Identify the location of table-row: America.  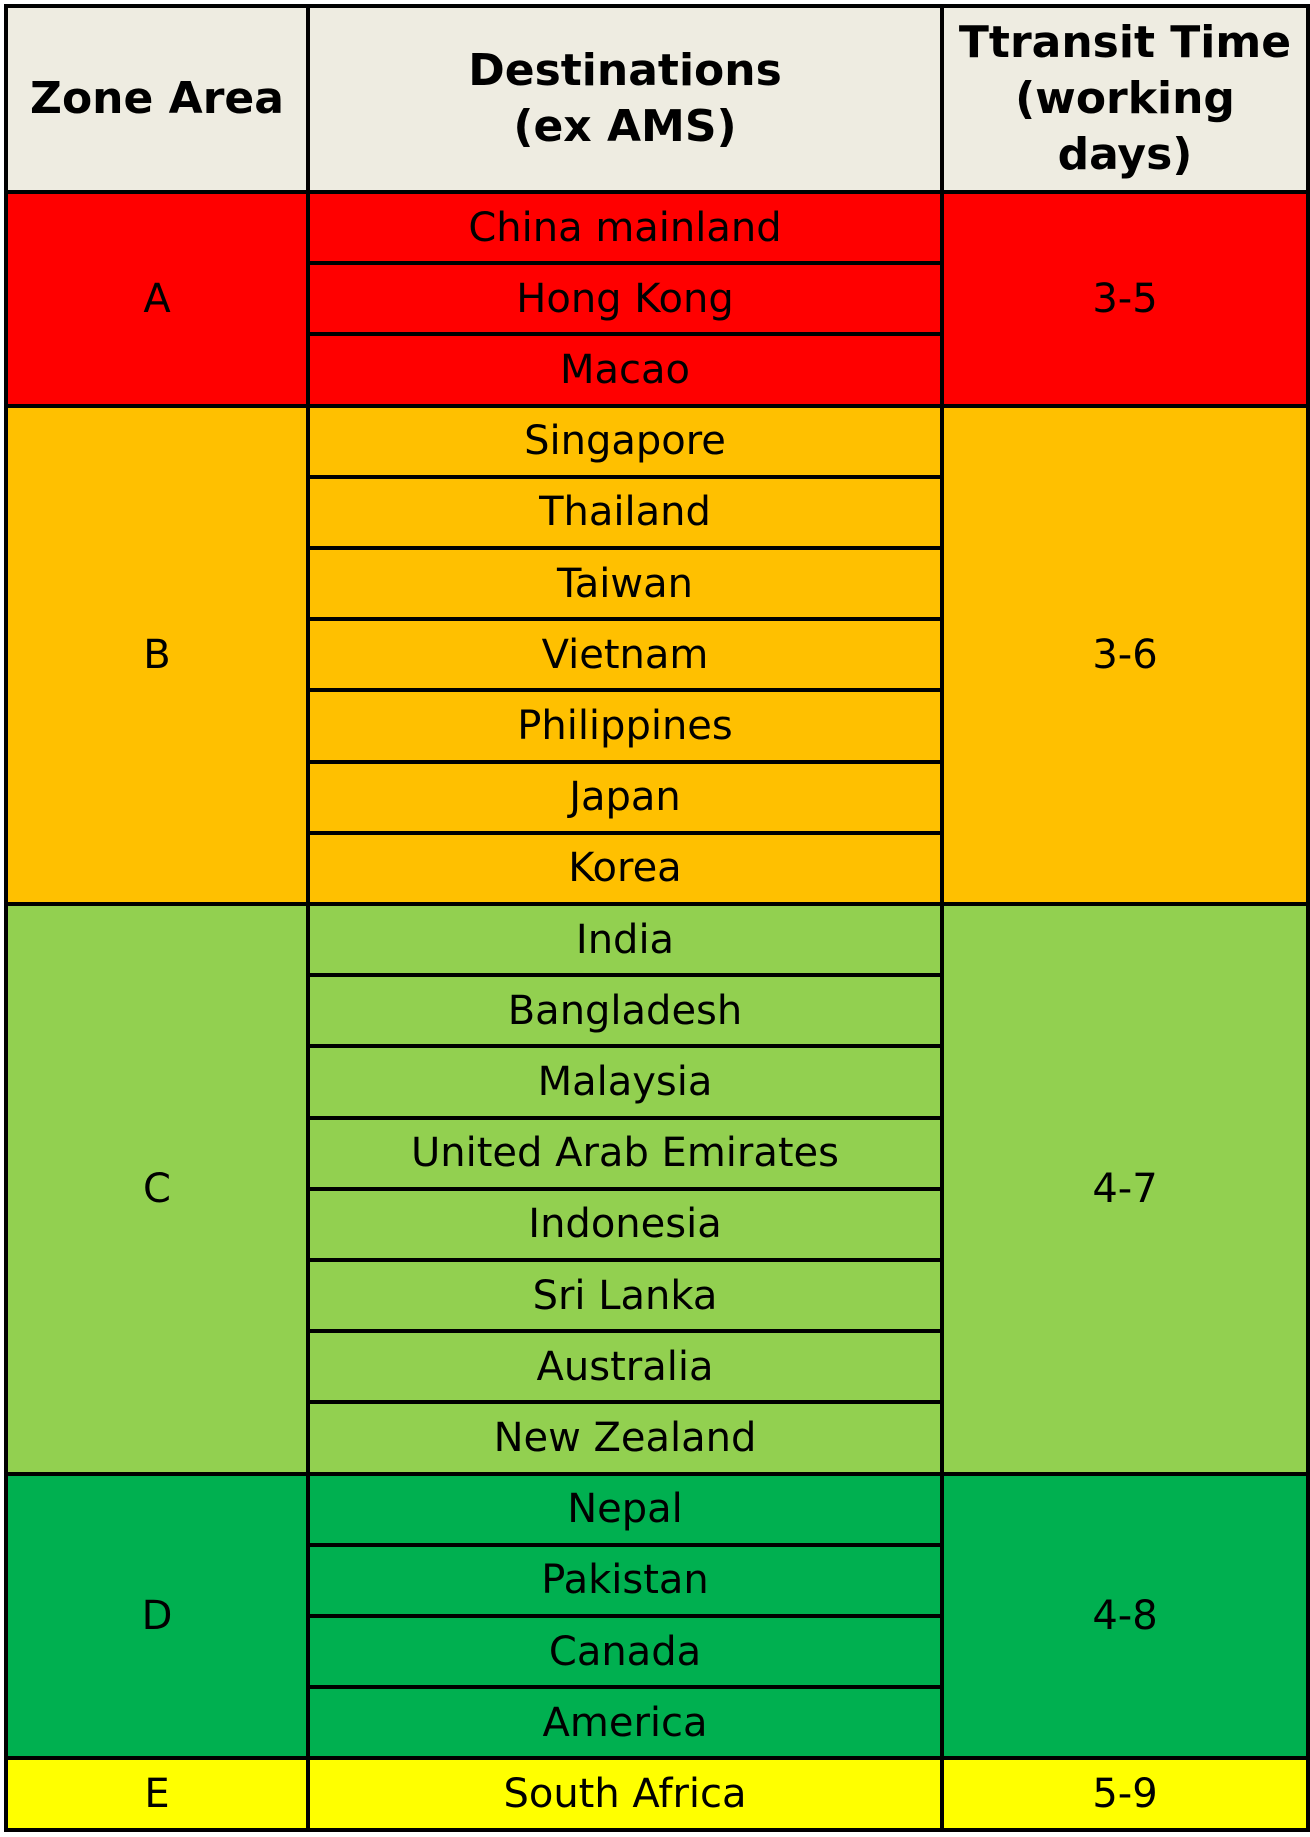
(657, 1723).